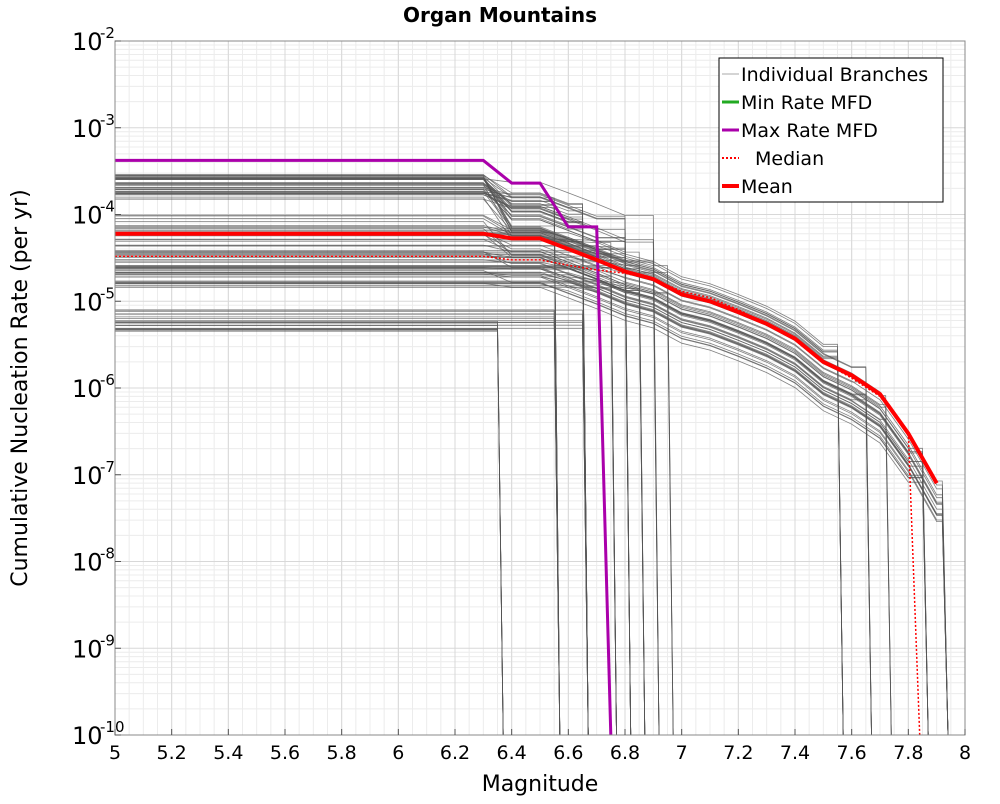  What do you see at coordinates (112, 727) in the screenshot?
I see `y-tick-exponent: -10` at bounding box center [112, 727].